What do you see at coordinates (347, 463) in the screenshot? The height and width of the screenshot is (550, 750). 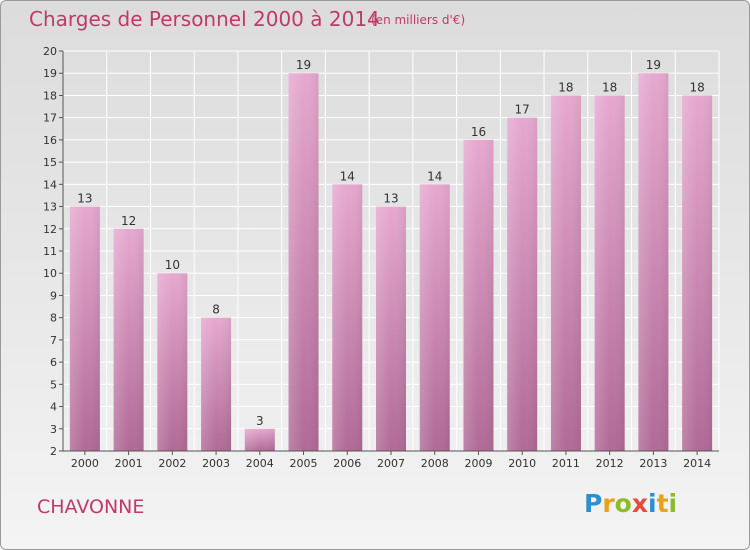 I see `x-tick-label: 2006` at bounding box center [347, 463].